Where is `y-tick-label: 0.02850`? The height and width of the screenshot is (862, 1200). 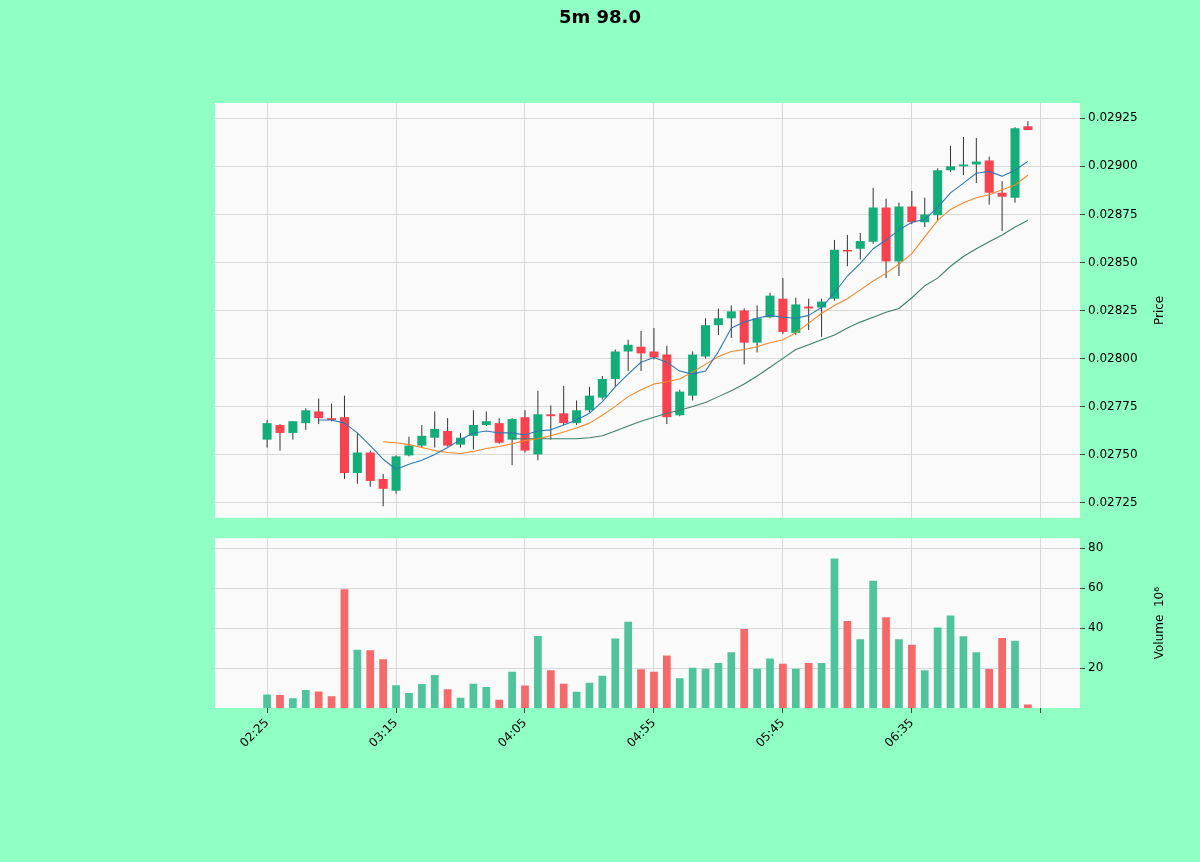 y-tick-label: 0.02850 is located at coordinates (1113, 261).